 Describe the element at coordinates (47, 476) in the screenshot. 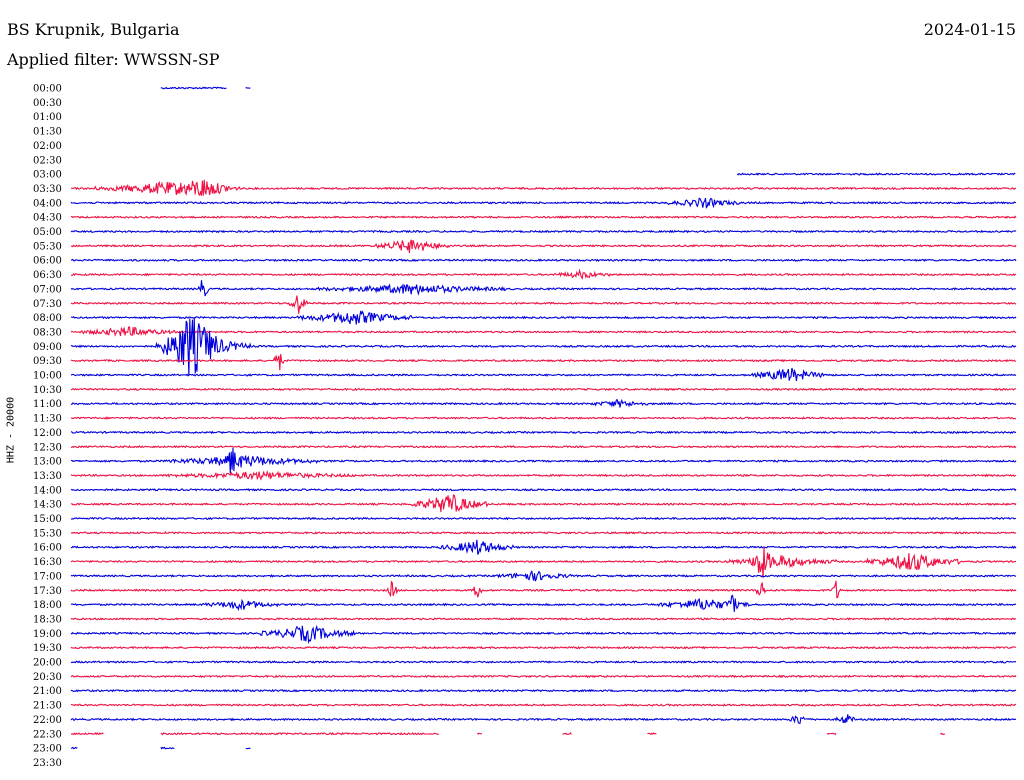

I see `time-tick-label: 13:30` at that location.